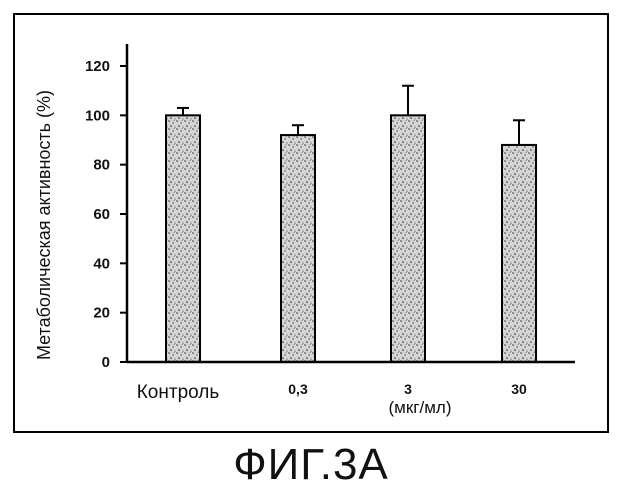 The height and width of the screenshot is (500, 622). What do you see at coordinates (106, 362) in the screenshot?
I see `y-tick-label: 0` at bounding box center [106, 362].